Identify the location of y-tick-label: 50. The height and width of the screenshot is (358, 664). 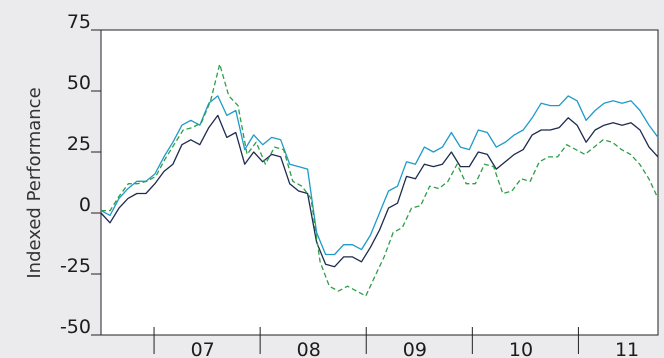
(79, 83).